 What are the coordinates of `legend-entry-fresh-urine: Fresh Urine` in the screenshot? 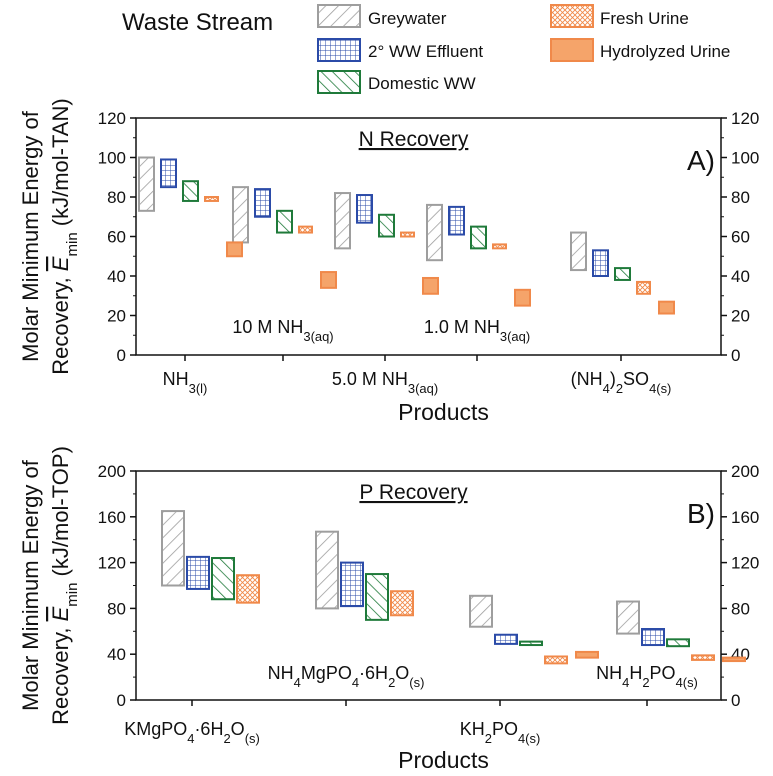 It's located at (619, 16).